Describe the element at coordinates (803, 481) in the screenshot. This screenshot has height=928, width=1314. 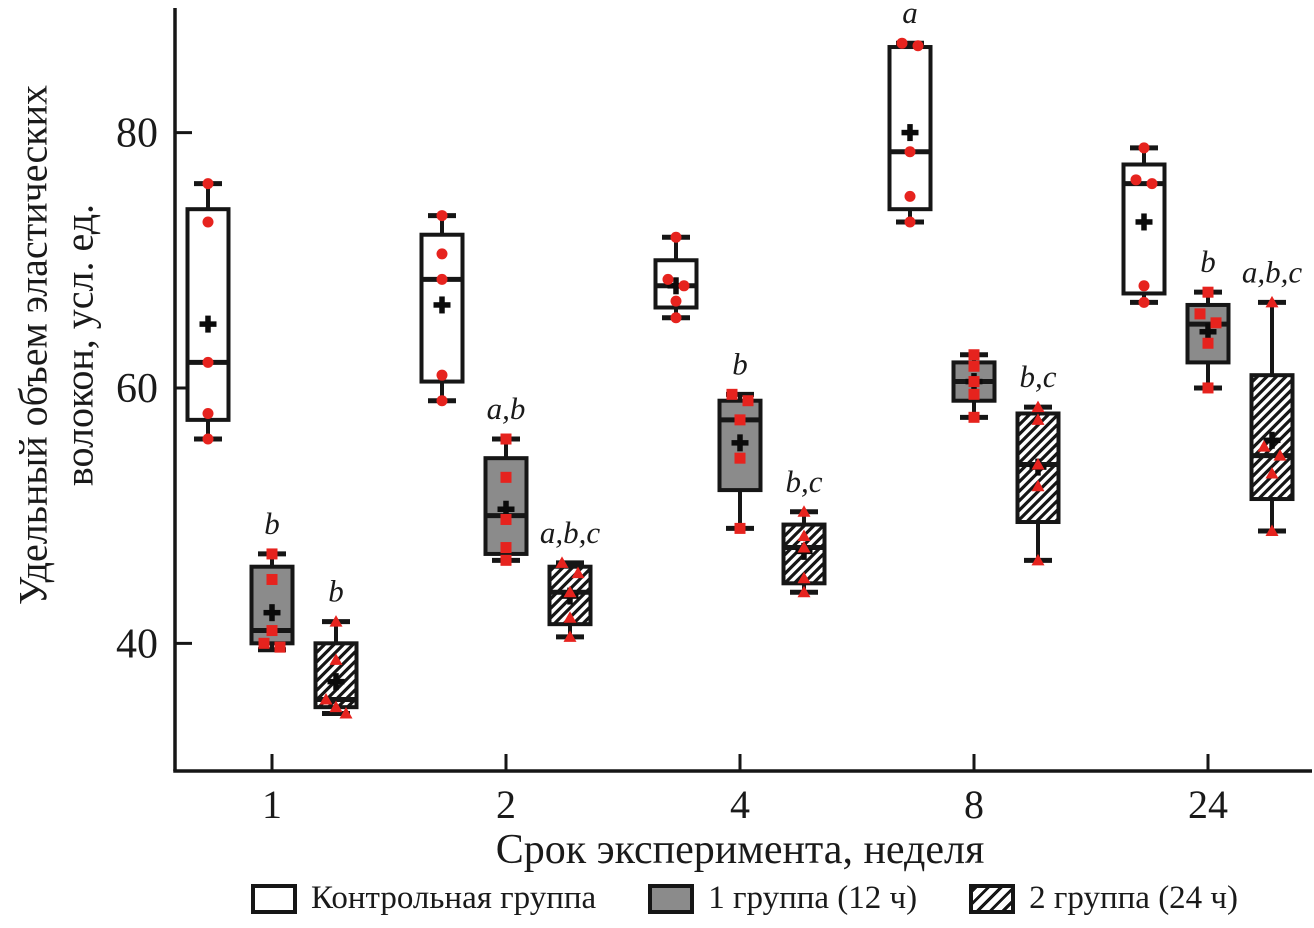
I see `sig-label-s3-week-4: b,c` at that location.